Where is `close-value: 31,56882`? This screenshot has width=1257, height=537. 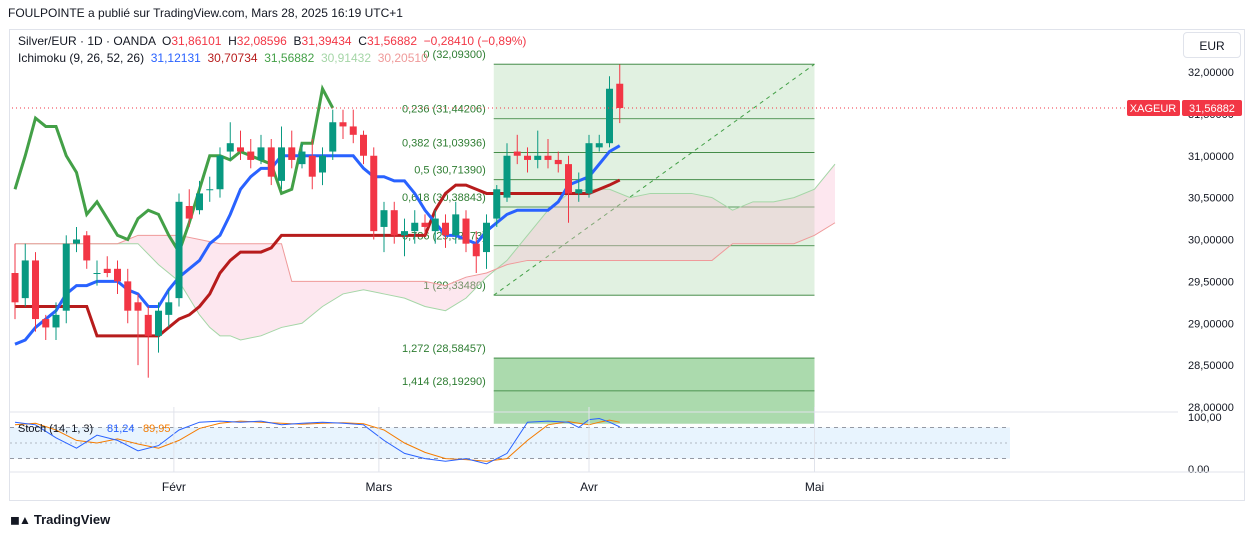 close-value: 31,56882 is located at coordinates (391, 41).